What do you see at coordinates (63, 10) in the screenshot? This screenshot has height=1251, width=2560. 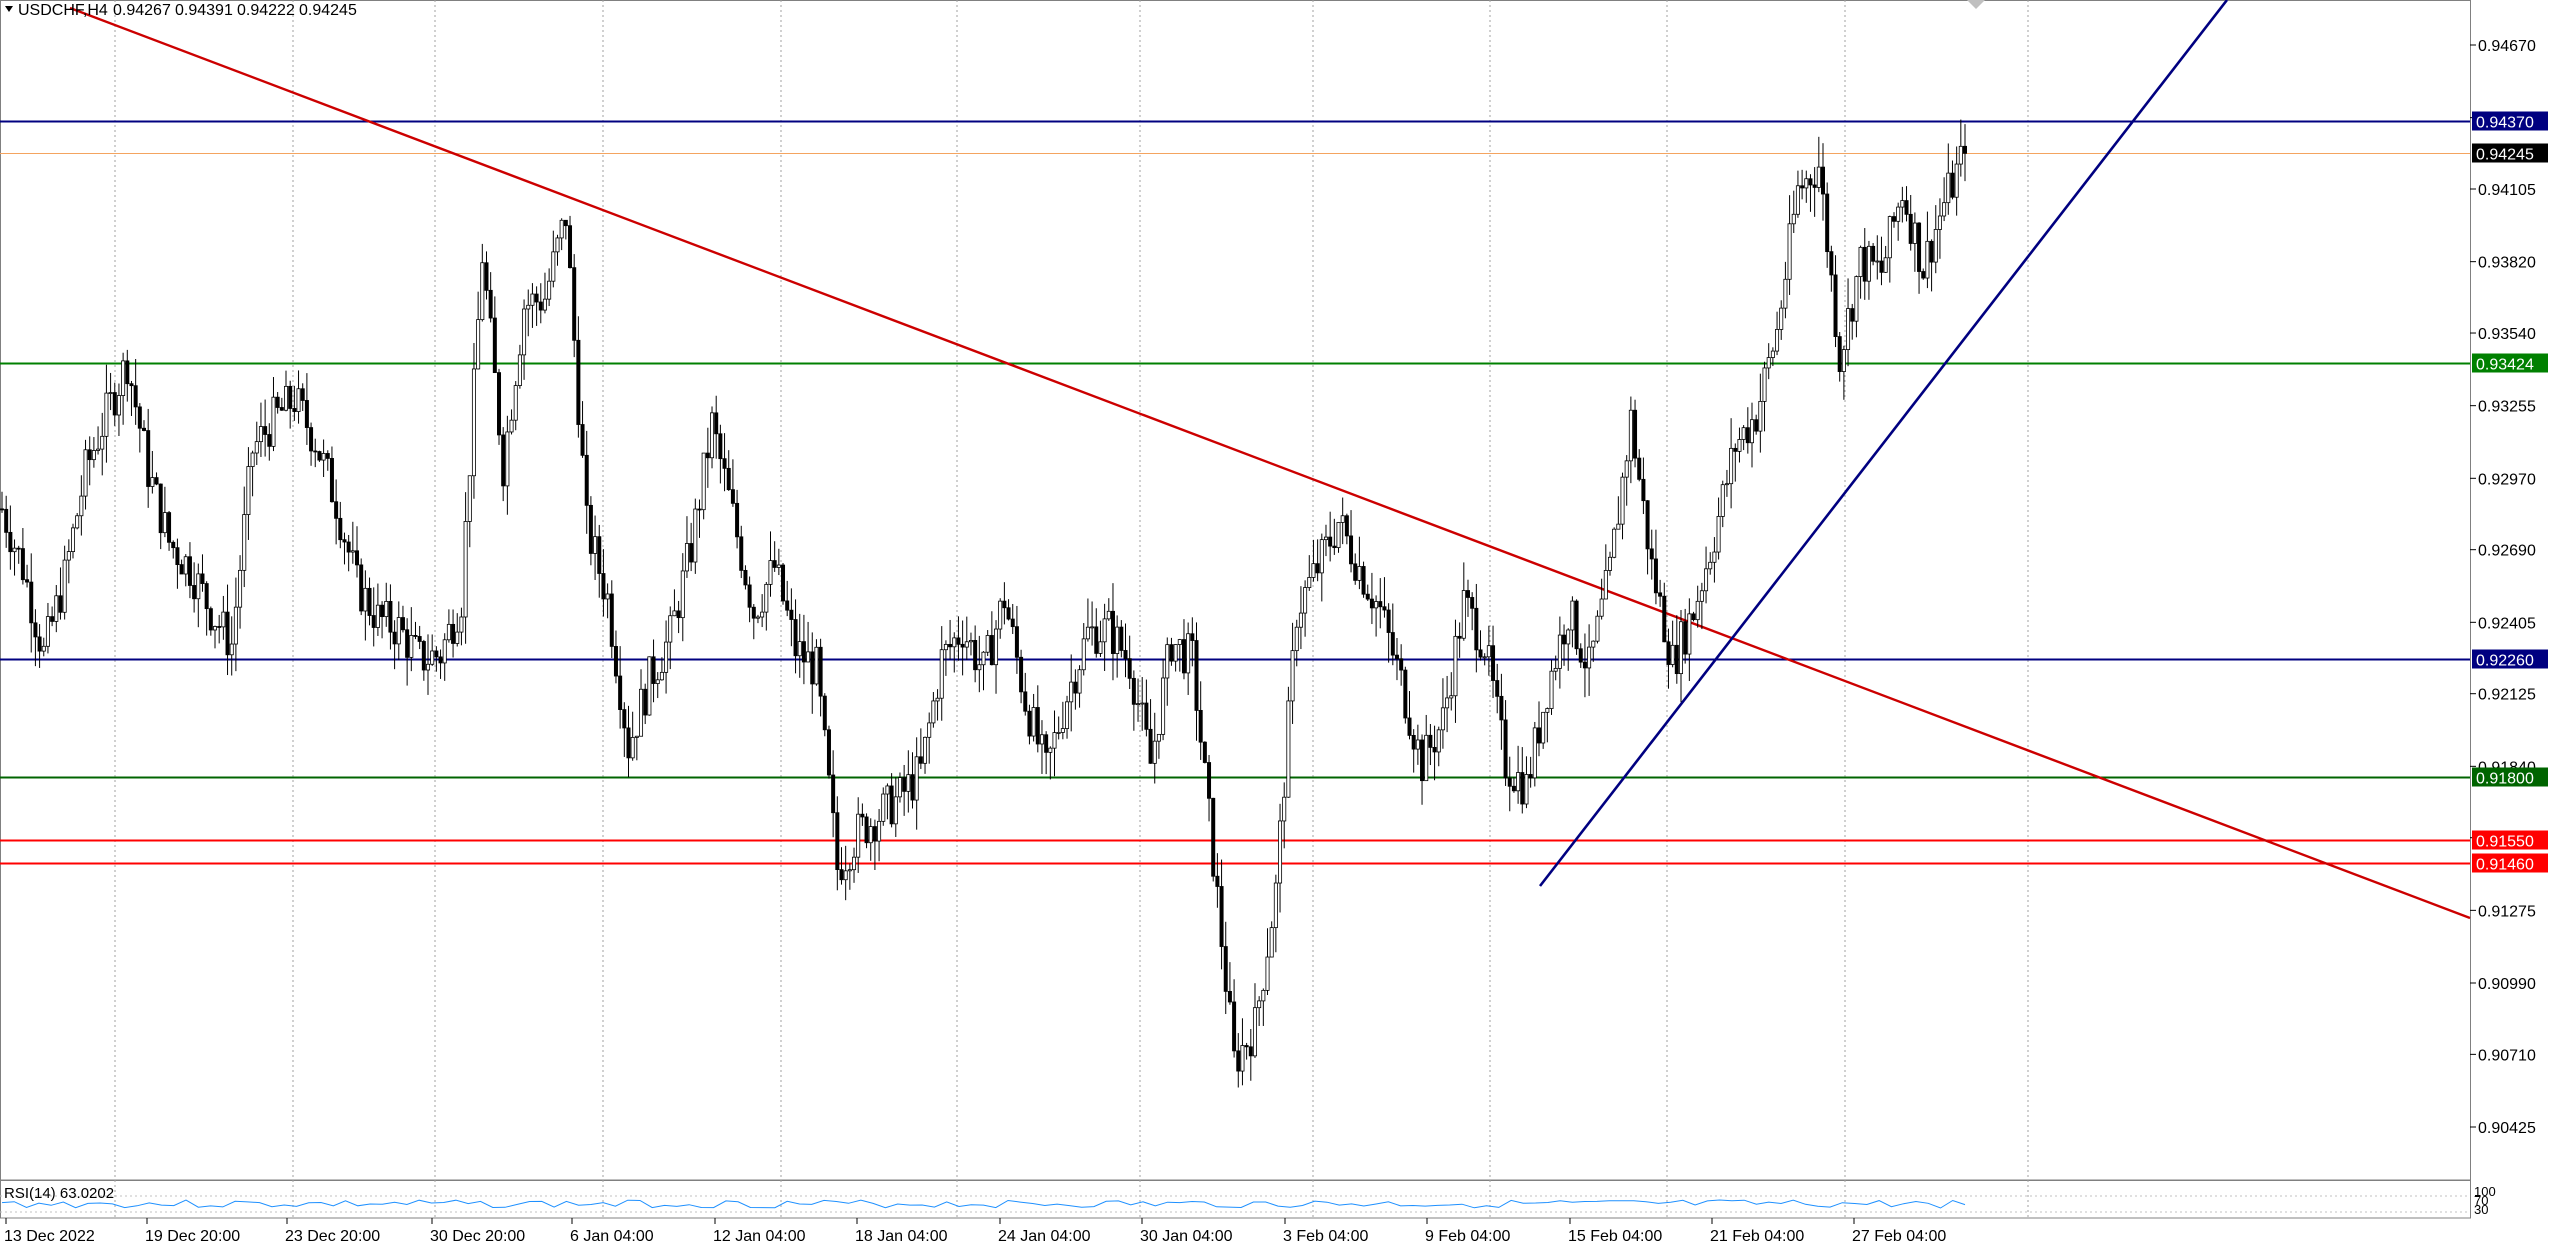 I see `symbol-label: USDCHF,H4` at bounding box center [63, 10].